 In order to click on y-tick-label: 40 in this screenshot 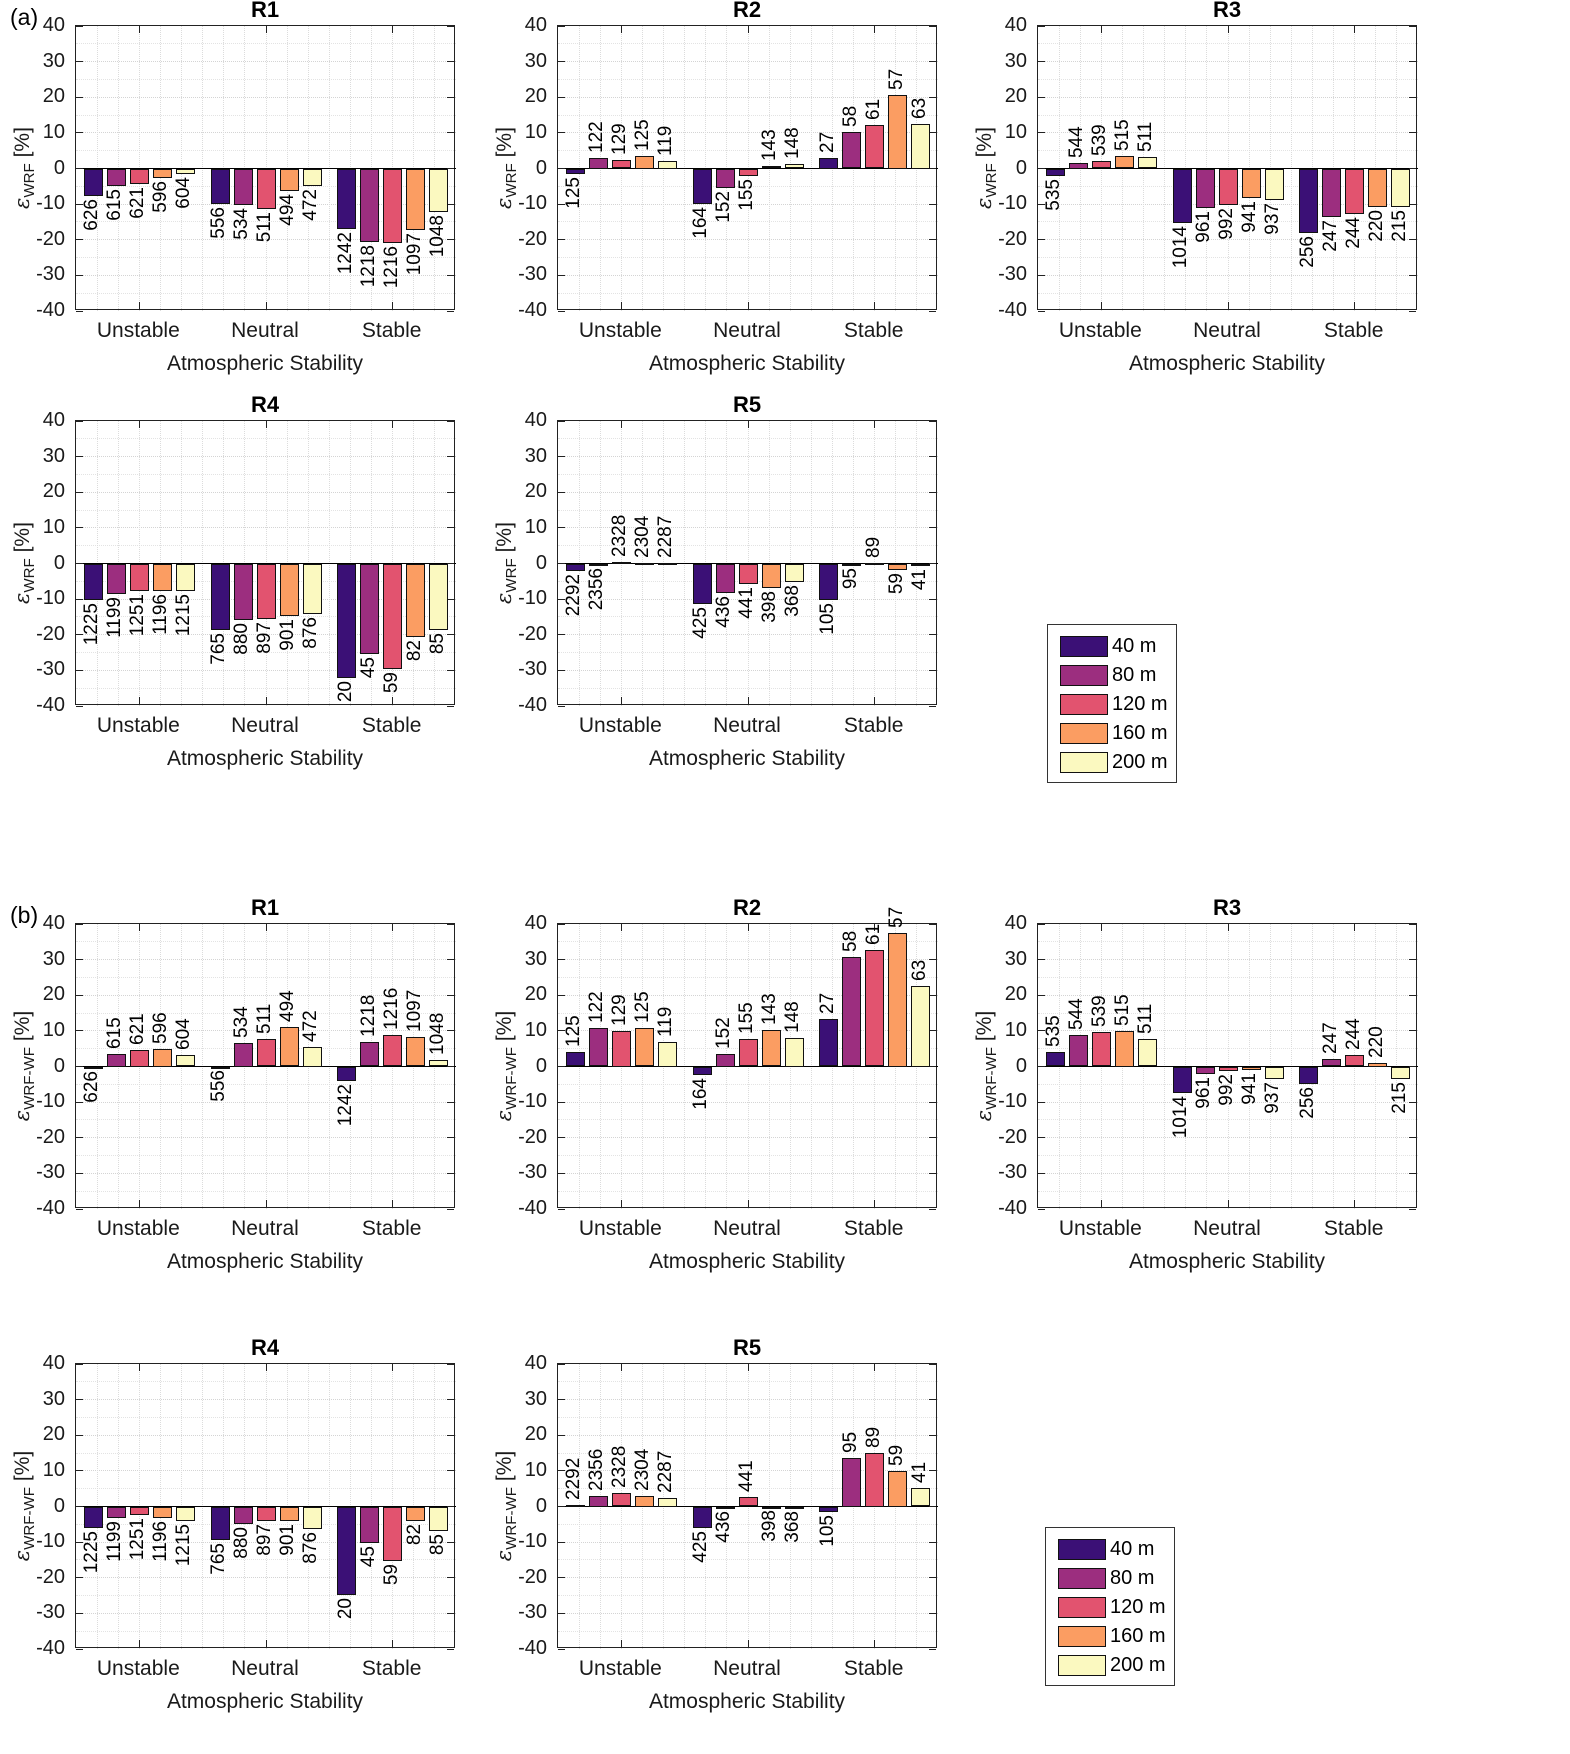, I will do `click(53, 923)`.